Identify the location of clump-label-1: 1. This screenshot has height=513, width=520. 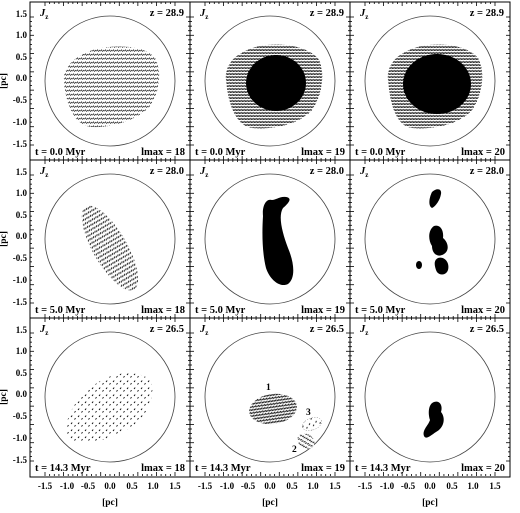
(268, 388).